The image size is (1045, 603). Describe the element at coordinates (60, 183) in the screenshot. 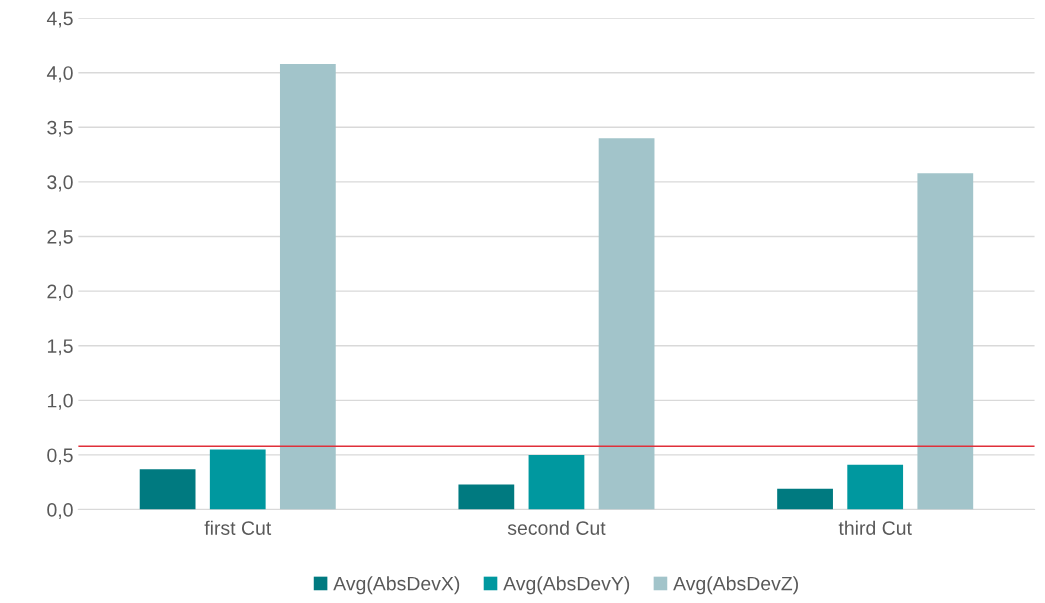

I see `y-tick-label: 3,0` at that location.